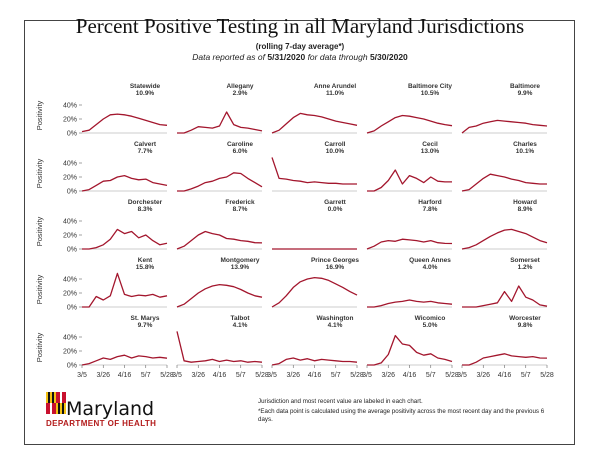  Describe the element at coordinates (388, 57) in the screenshot. I see `report-through: 5/30/2020` at that location.